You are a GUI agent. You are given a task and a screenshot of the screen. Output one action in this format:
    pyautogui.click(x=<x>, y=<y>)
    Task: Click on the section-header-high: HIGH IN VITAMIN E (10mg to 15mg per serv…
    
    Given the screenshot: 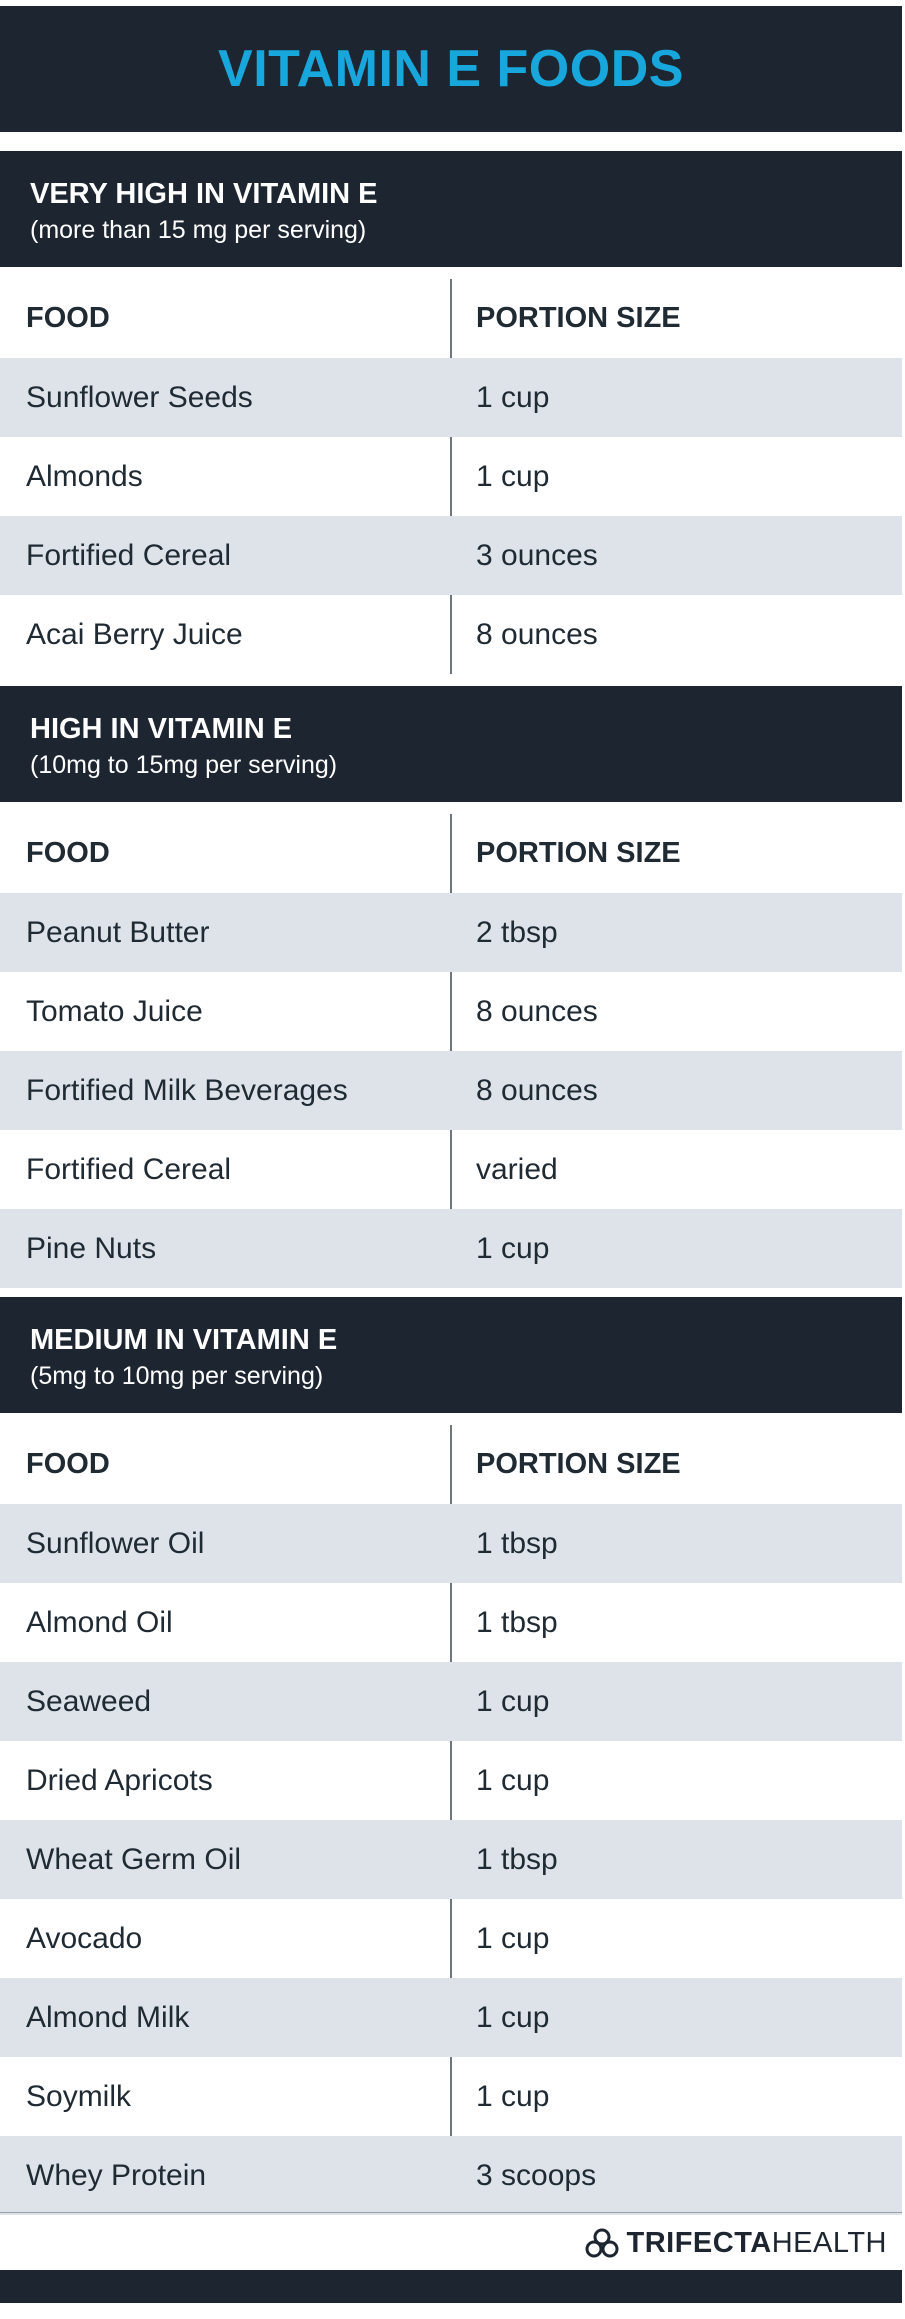 What is the action you would take?
    pyautogui.click(x=451, y=744)
    